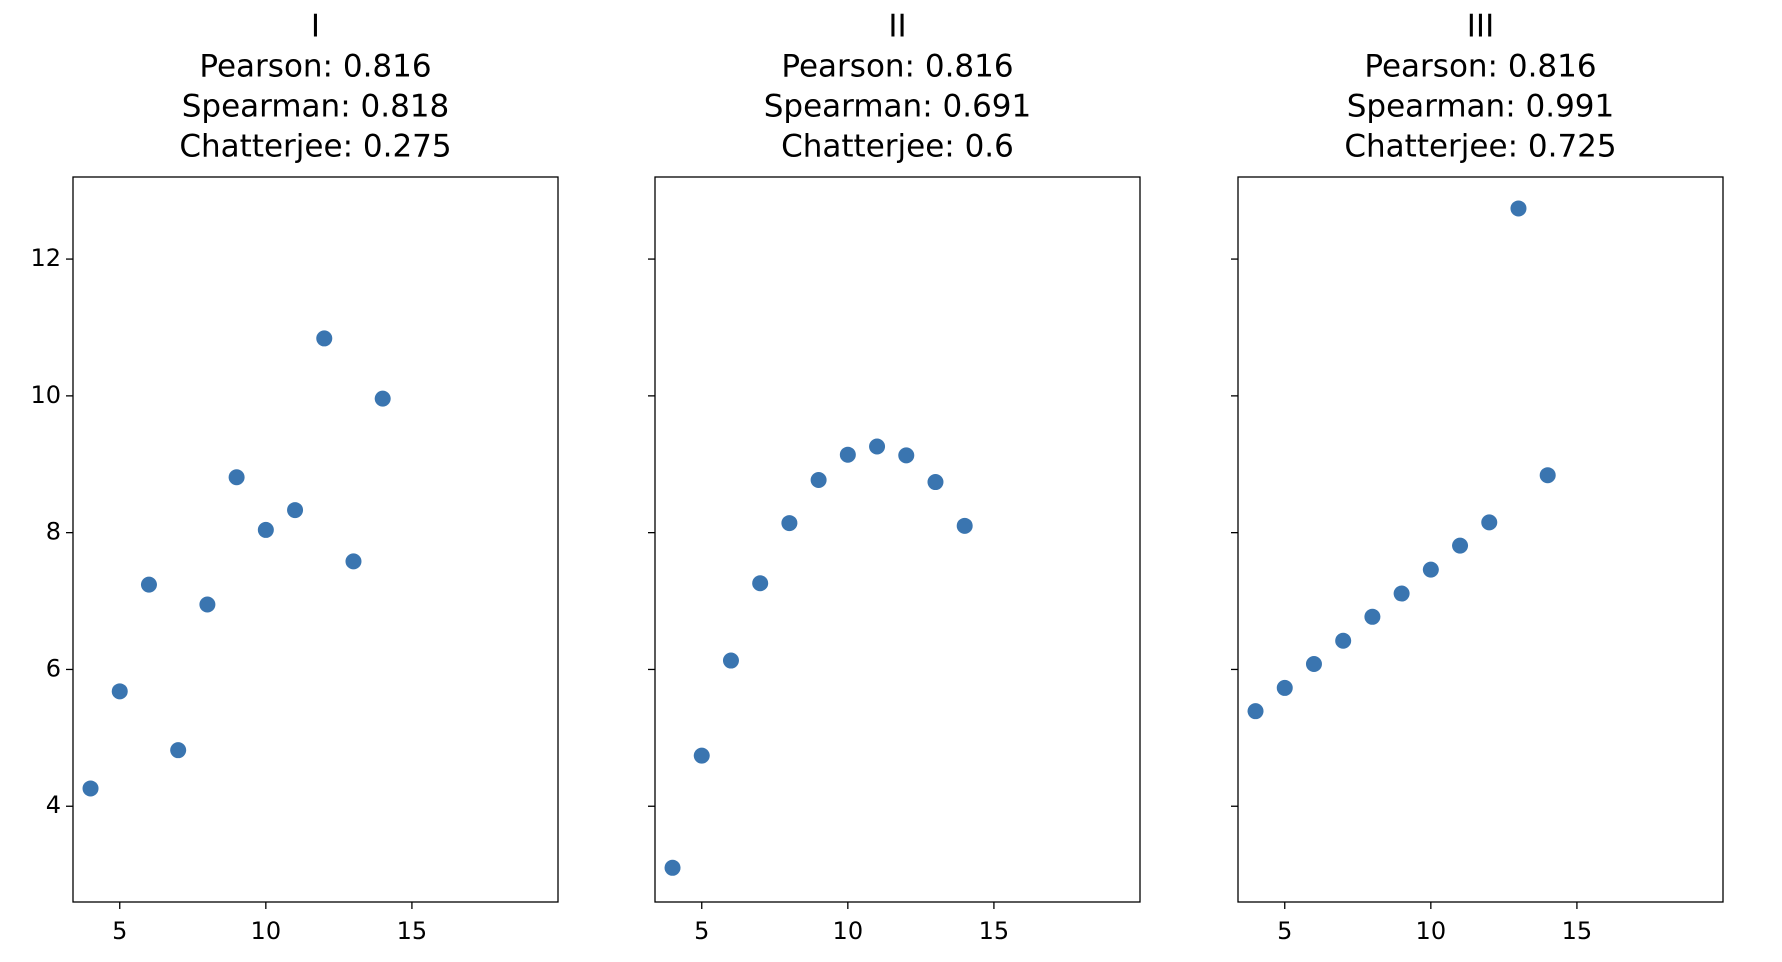  What do you see at coordinates (1481, 107) in the screenshot?
I see `subplot-title-line: Spearman: 0.991` at bounding box center [1481, 107].